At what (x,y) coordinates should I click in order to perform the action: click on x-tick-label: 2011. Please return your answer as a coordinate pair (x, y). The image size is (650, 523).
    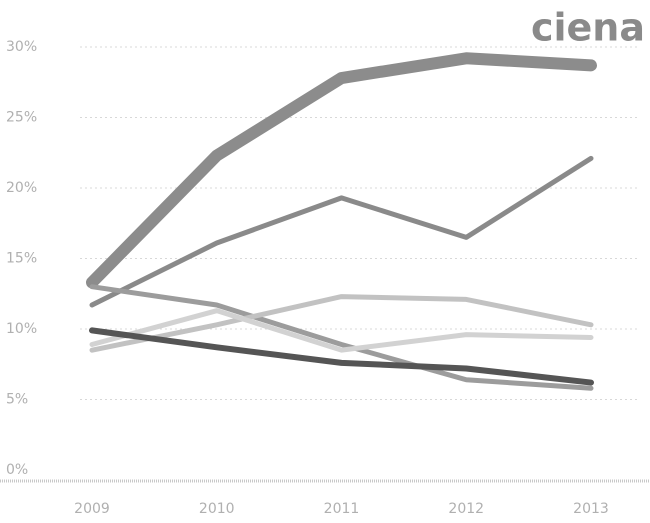
    Looking at the image, I should click on (342, 509).